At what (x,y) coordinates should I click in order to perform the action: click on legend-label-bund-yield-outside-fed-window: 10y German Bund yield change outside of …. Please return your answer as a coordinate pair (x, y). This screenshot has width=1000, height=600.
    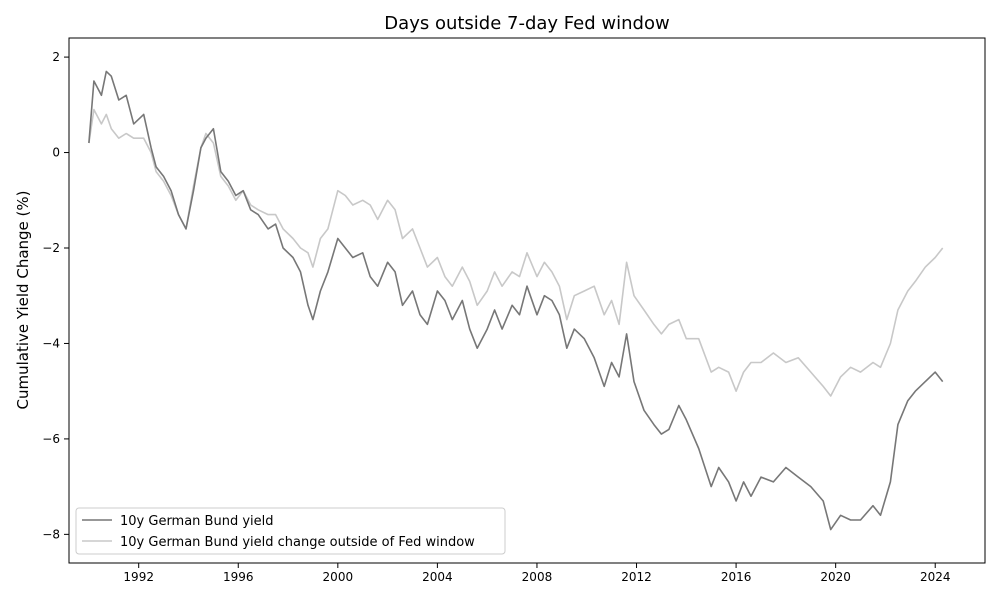
    Looking at the image, I should click on (297, 542).